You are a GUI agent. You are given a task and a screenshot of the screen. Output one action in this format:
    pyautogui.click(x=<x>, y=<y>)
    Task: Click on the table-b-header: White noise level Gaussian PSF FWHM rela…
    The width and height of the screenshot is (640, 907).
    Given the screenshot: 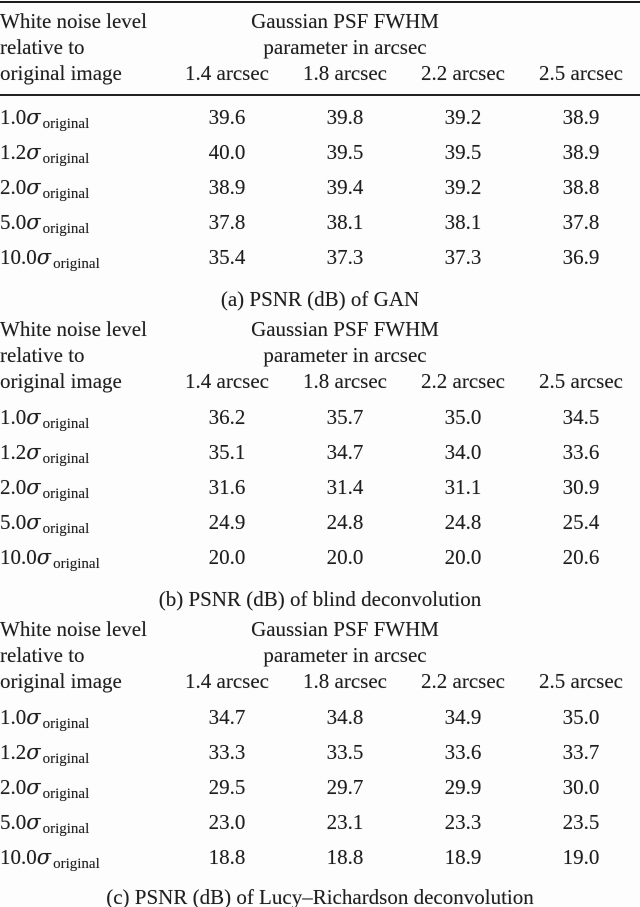 What is the action you would take?
    pyautogui.click(x=320, y=355)
    